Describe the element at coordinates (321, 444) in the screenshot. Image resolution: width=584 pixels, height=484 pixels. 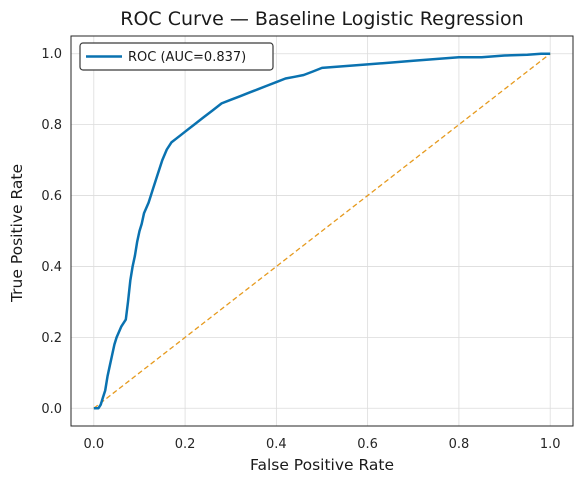
I see `x-axis-ticks: 0.0 0.2 0.4 0.6 0.8 1.0` at that location.